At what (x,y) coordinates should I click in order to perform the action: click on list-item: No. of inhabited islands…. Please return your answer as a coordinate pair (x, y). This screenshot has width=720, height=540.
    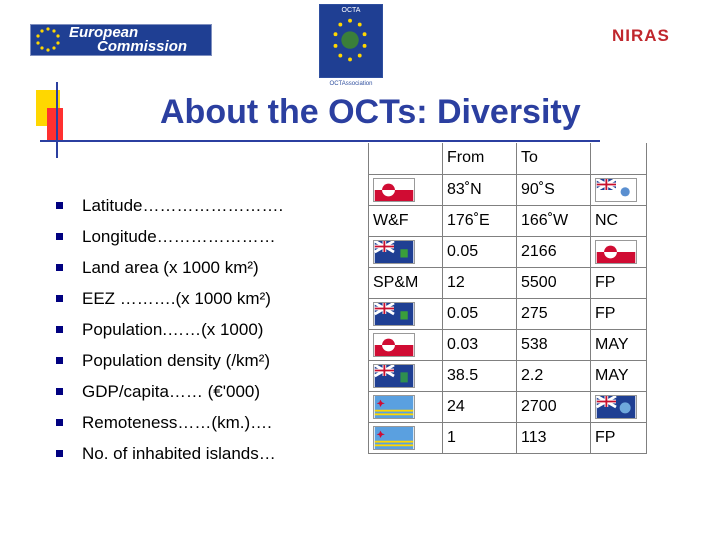
    Looking at the image, I should click on (165, 453).